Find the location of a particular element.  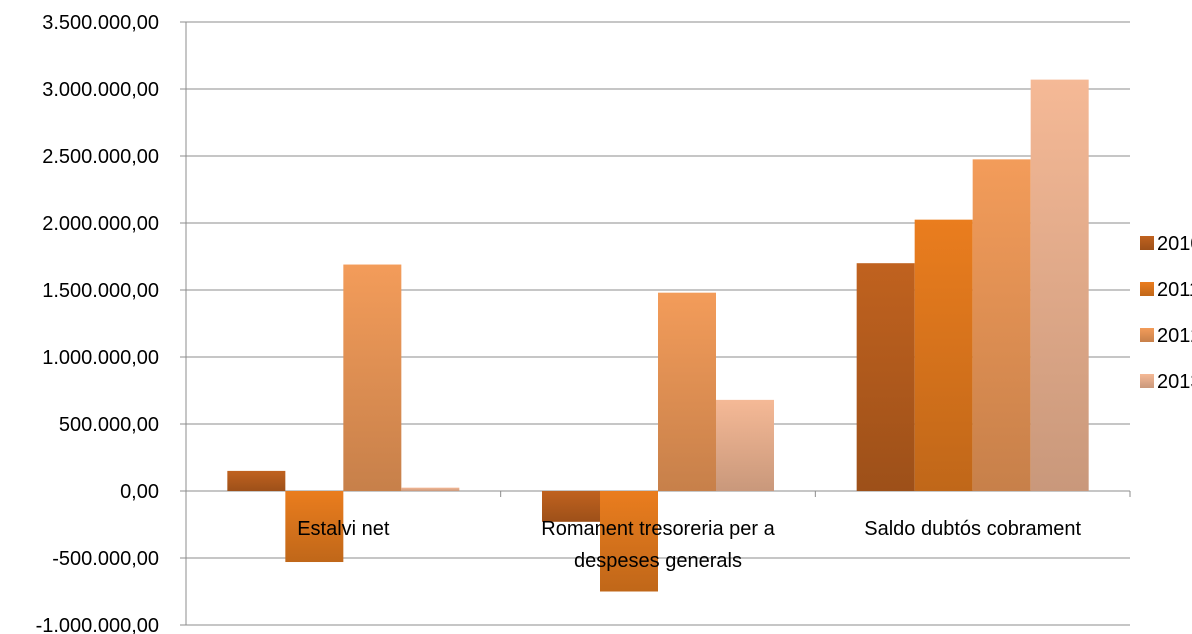

legend-label-2010: 2010 is located at coordinates (1174, 244).